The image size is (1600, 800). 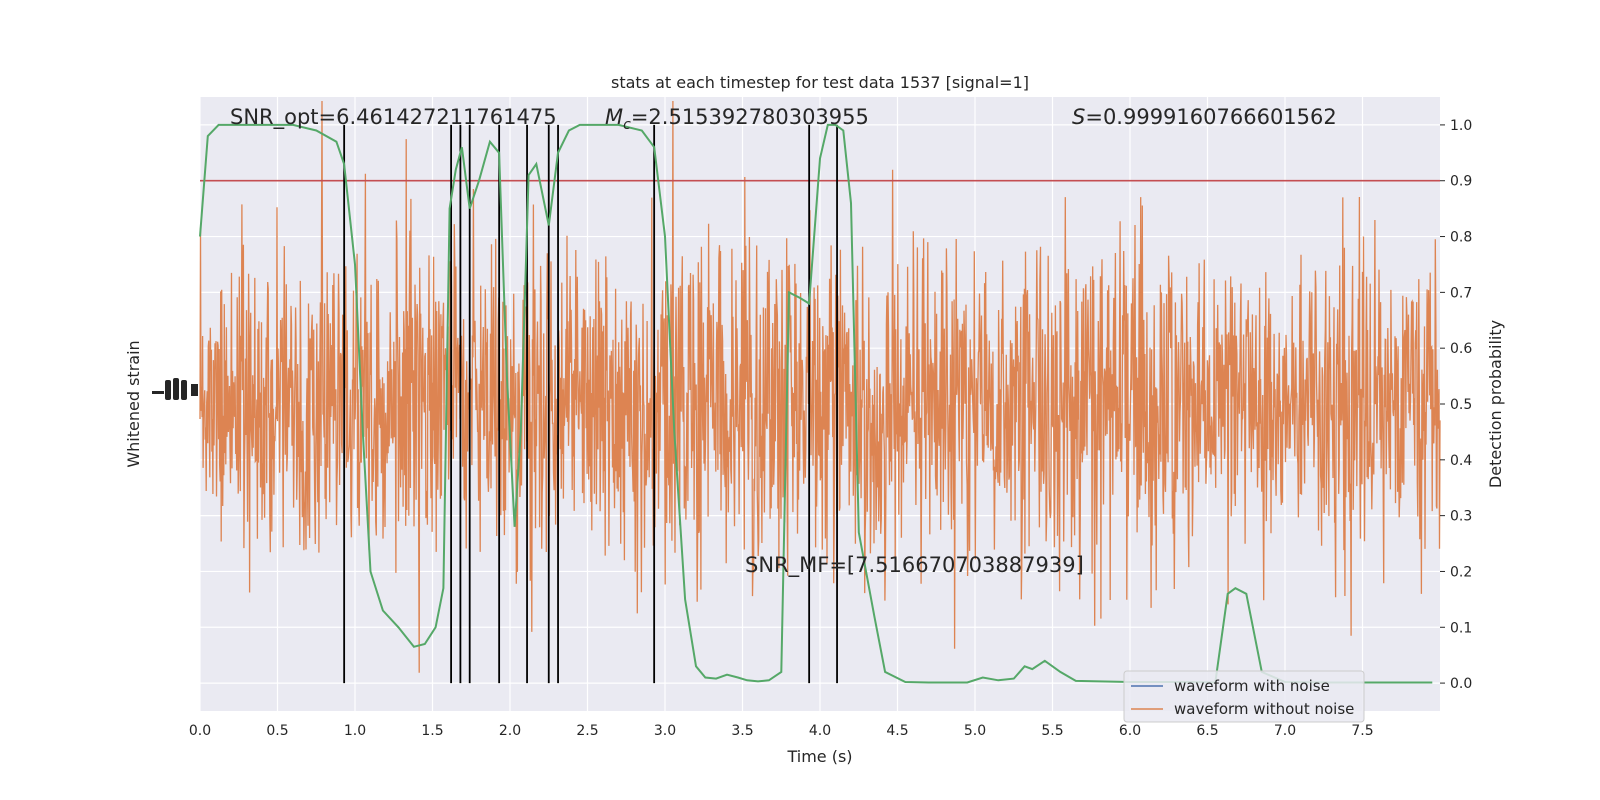 What do you see at coordinates (1461, 461) in the screenshot?
I see `y-tick-label: 0.4` at bounding box center [1461, 461].